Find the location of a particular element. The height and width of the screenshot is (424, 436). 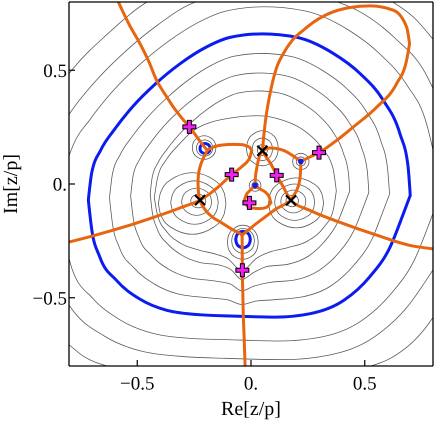

x-axis-title: Re[z/p] is located at coordinates (251, 409).